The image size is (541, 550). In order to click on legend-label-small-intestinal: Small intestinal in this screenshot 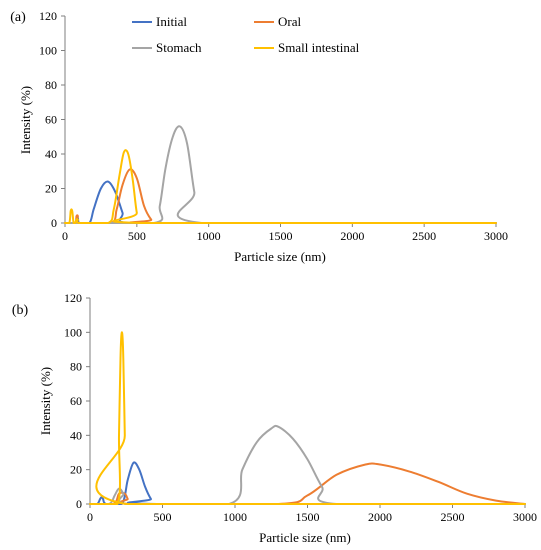, I will do `click(319, 47)`.